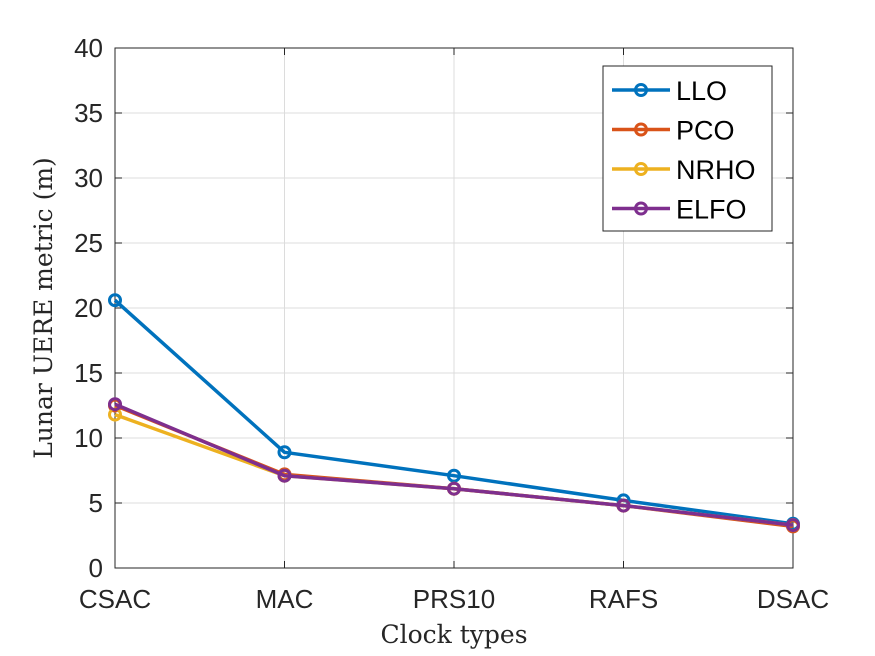  Describe the element at coordinates (88, 113) in the screenshot. I see `y-tick-label: 35` at that location.